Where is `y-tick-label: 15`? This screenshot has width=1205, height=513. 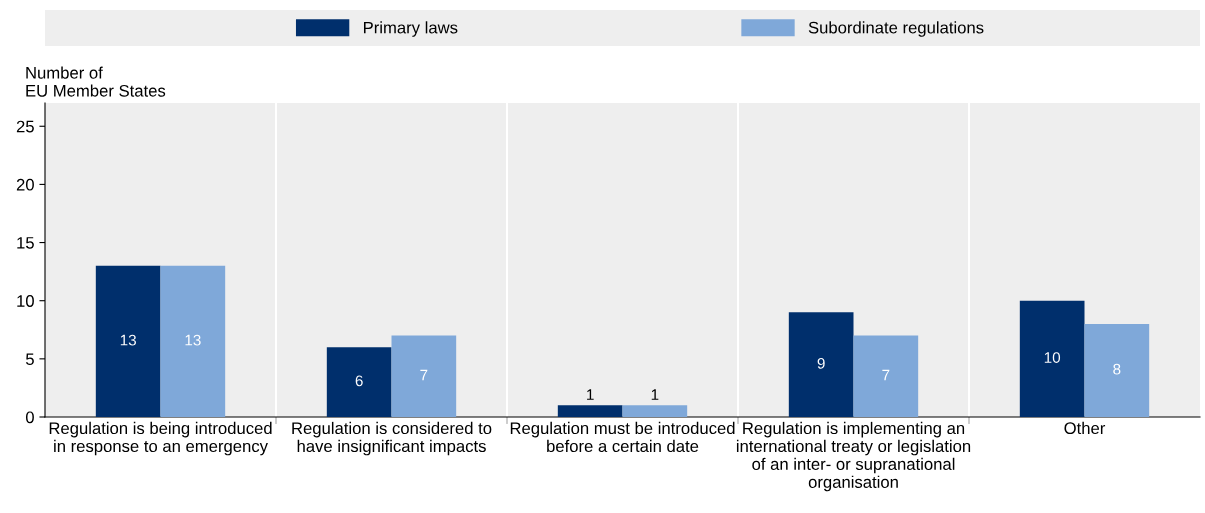
y-tick-label: 15 is located at coordinates (25, 243).